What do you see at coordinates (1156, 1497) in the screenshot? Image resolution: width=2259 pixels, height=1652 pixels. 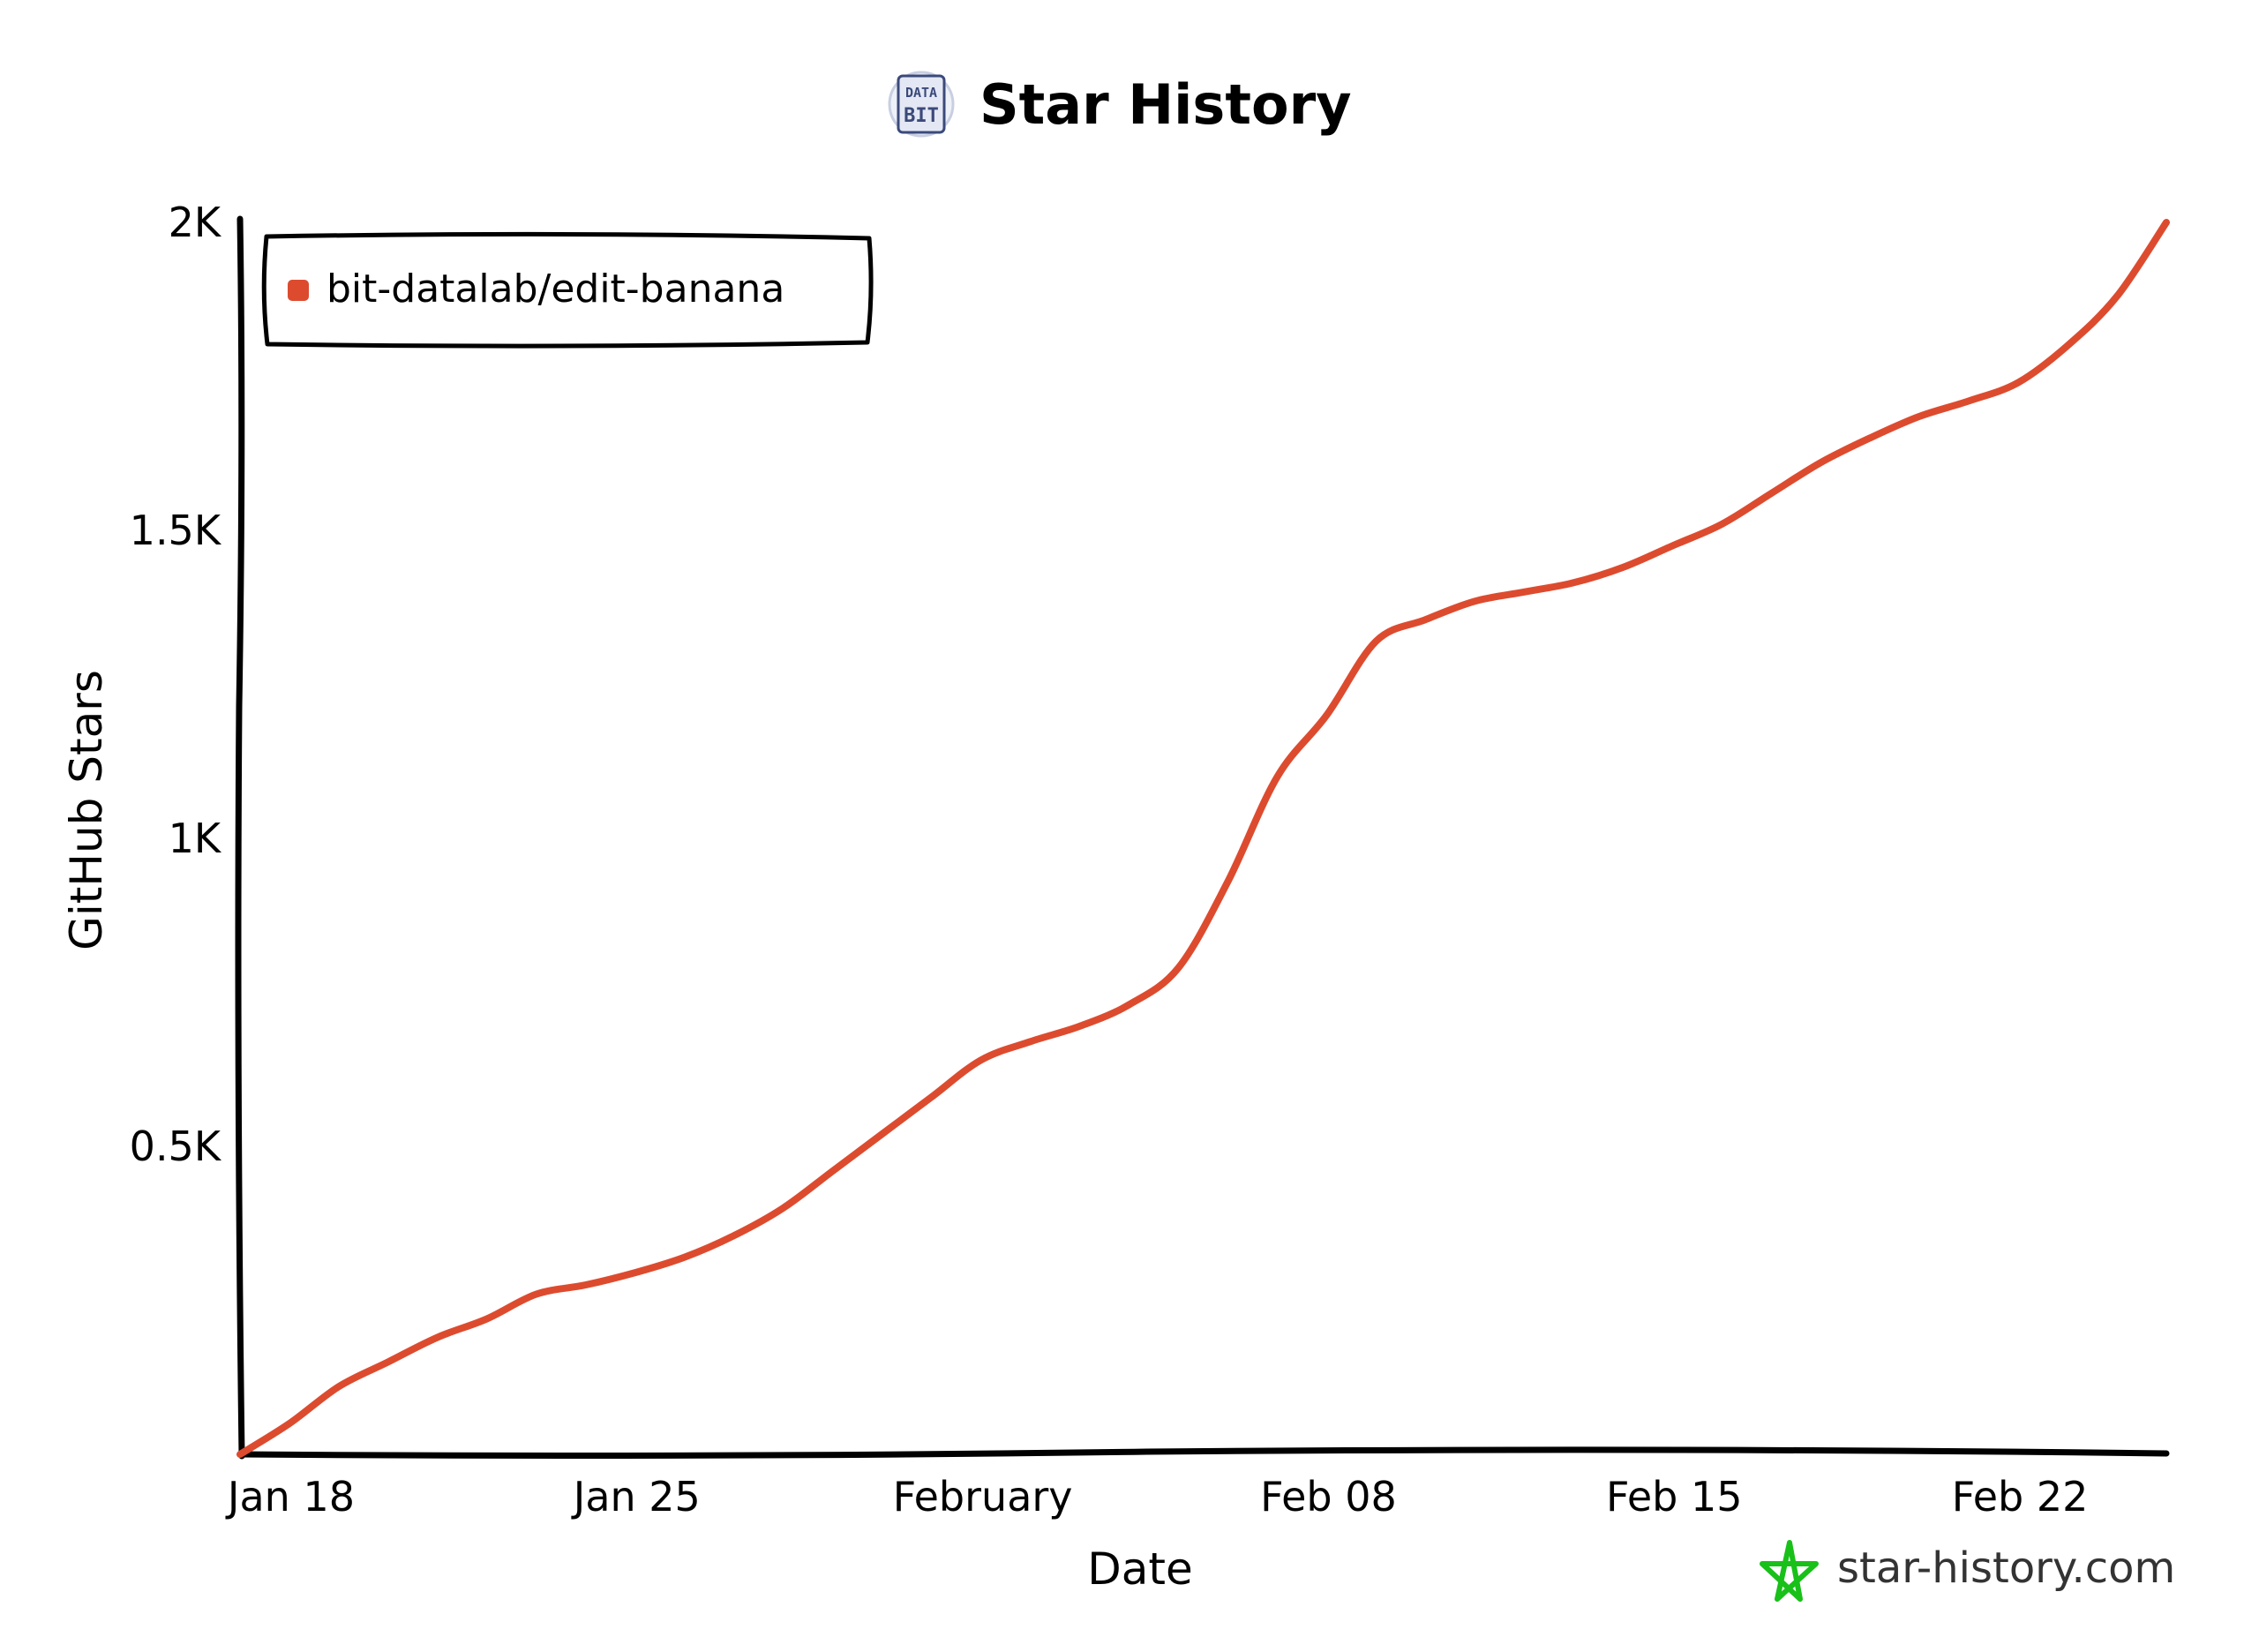 I see `x-axis-ticks: Jan 18 Jan 25 February Feb 08 Feb 15 Feb 22` at bounding box center [1156, 1497].